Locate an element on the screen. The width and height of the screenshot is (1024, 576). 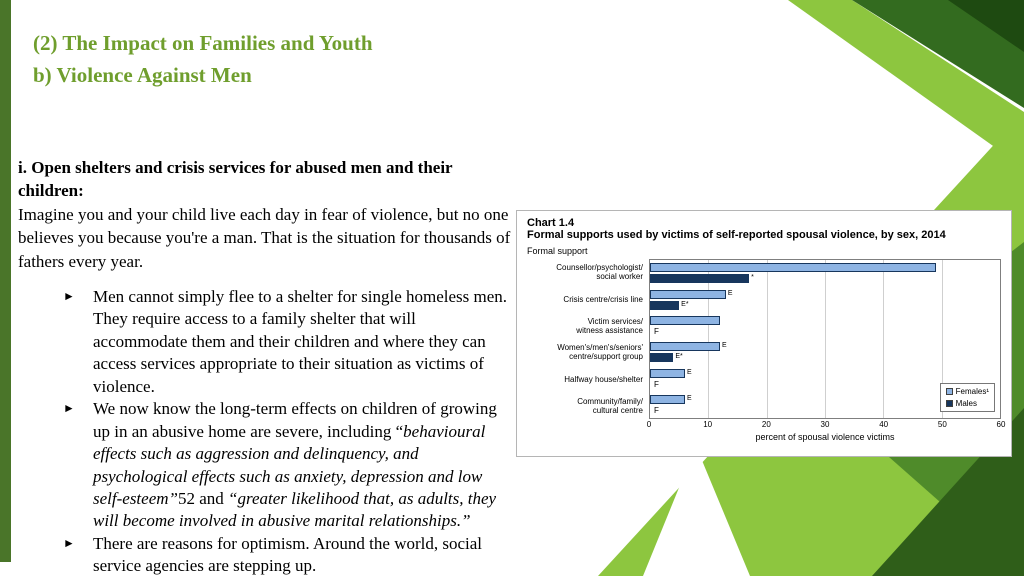
legend-entry: Females¹ is located at coordinates (967, 392).